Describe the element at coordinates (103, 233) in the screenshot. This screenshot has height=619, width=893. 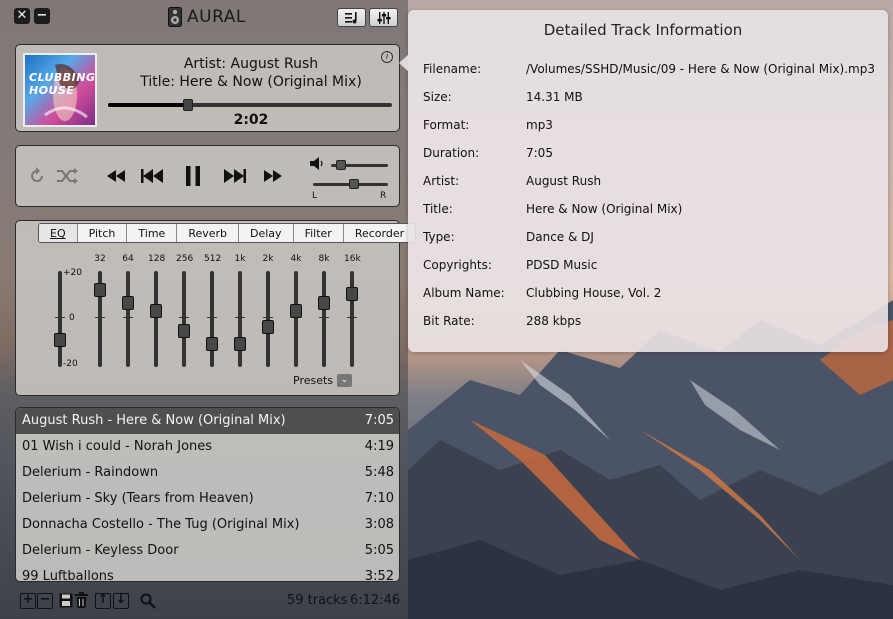
I see `tab-pitch: Pitch` at that location.